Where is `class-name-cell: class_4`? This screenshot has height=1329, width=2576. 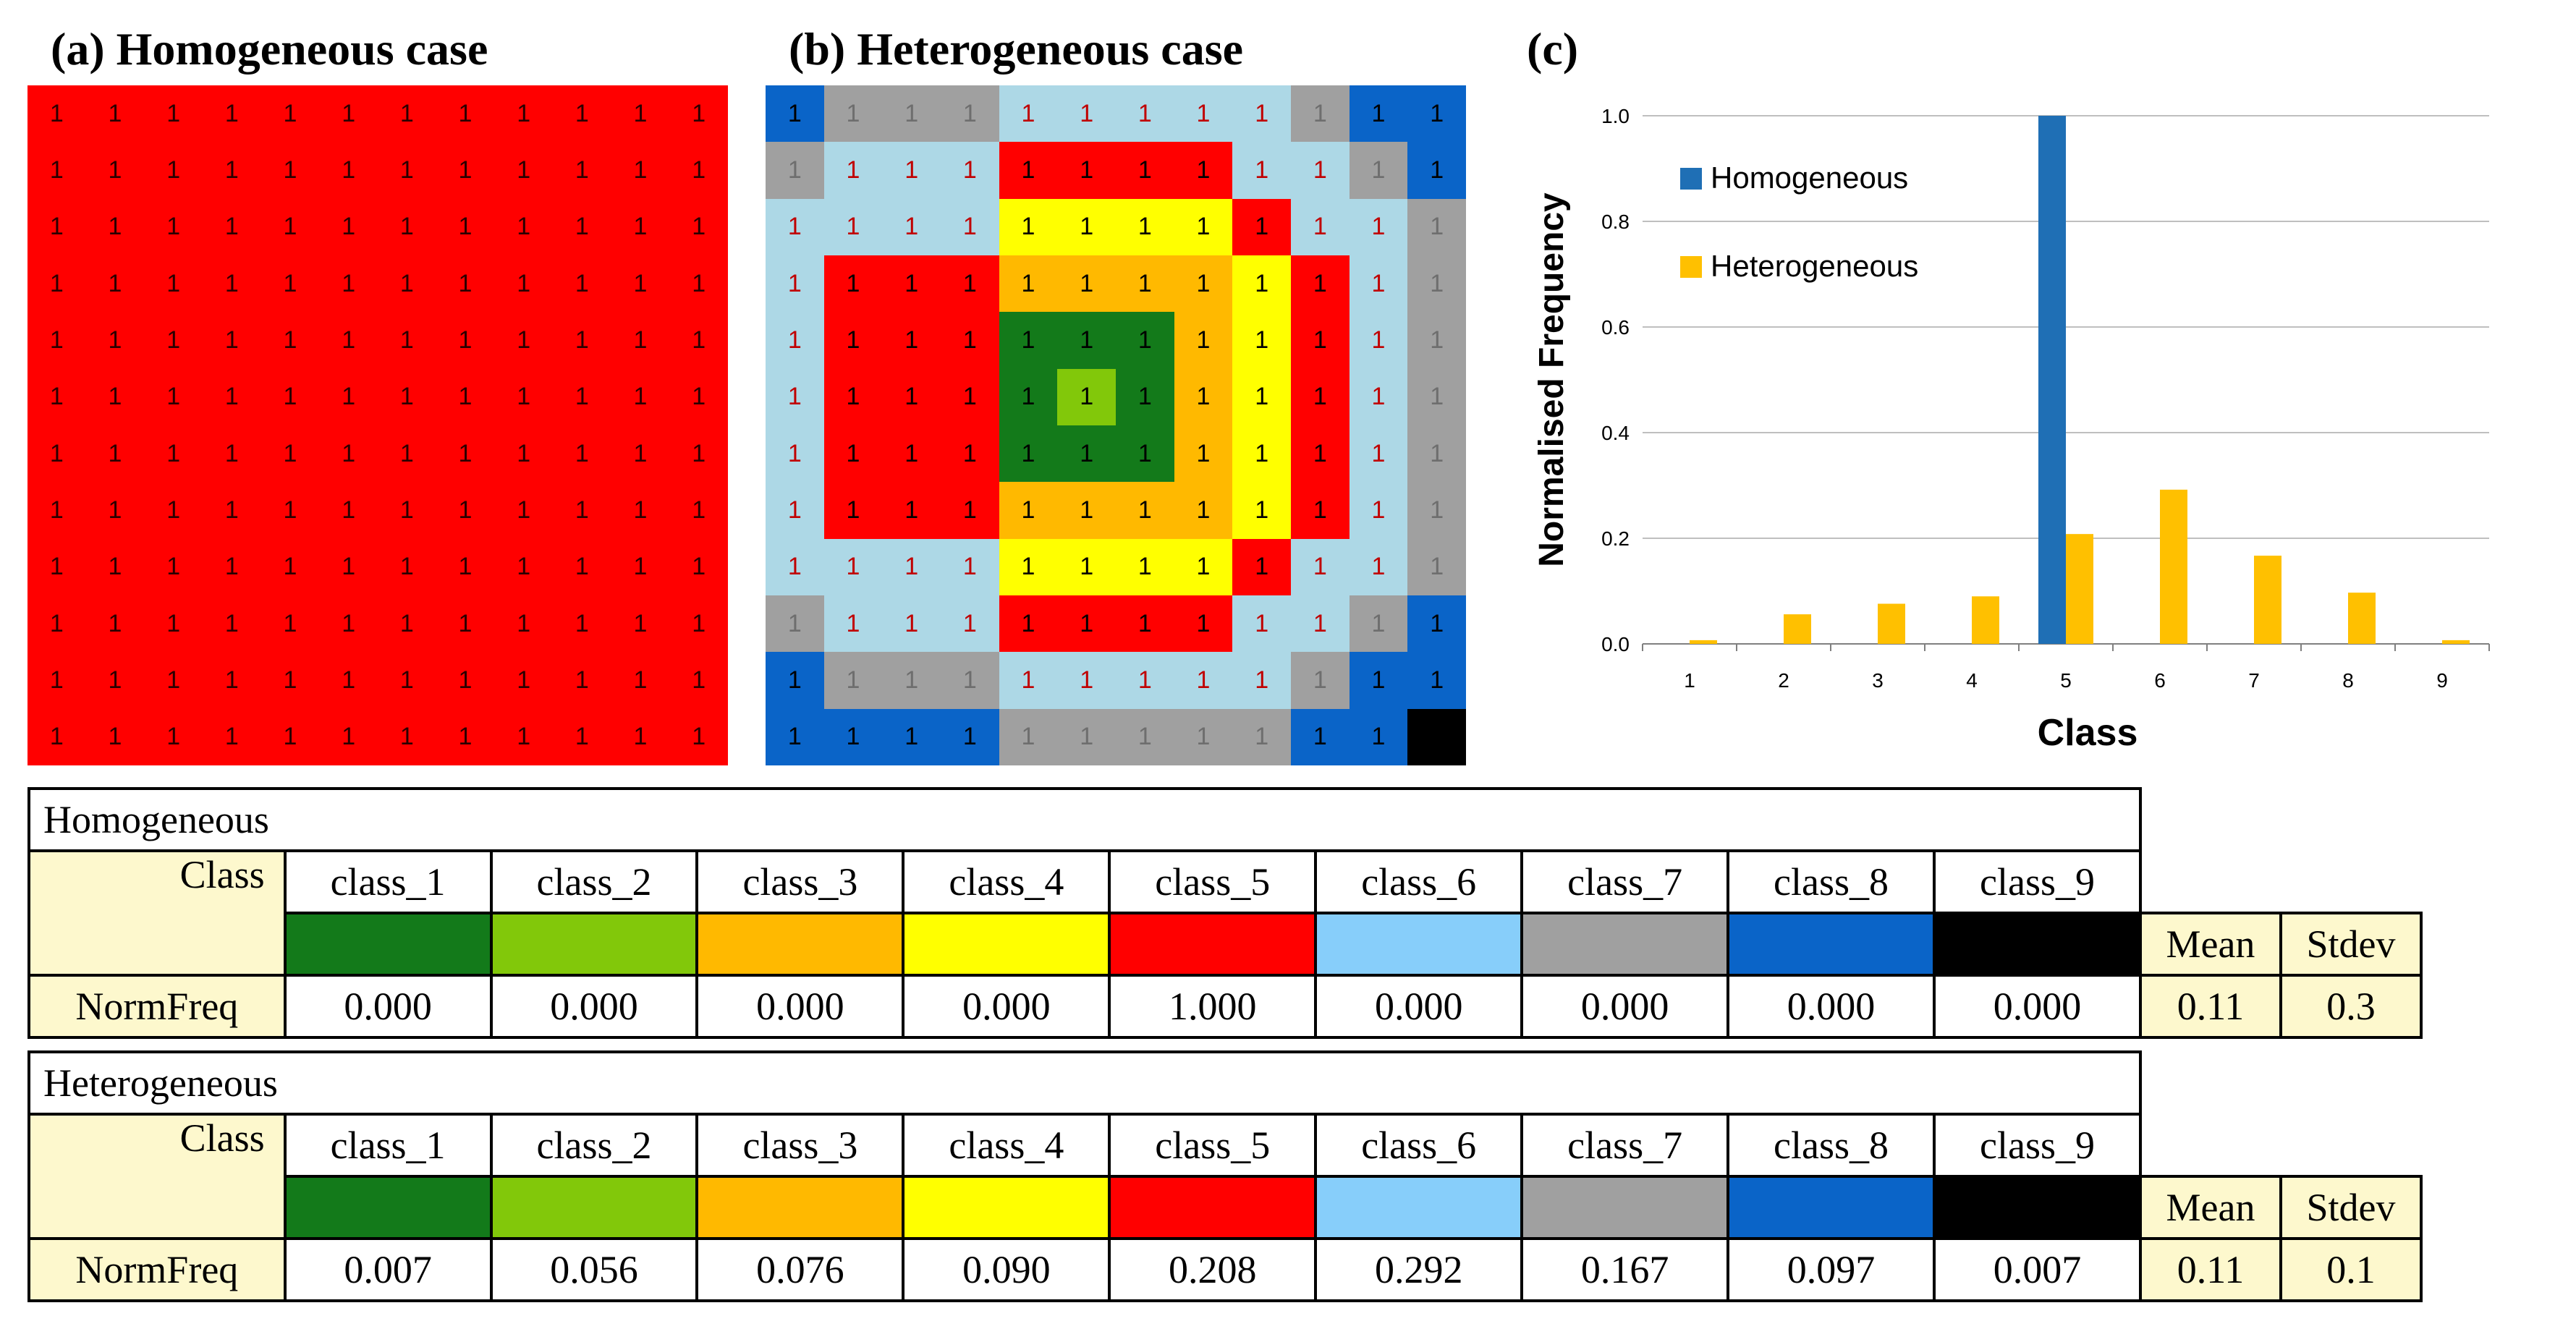 class-name-cell: class_4 is located at coordinates (1006, 881).